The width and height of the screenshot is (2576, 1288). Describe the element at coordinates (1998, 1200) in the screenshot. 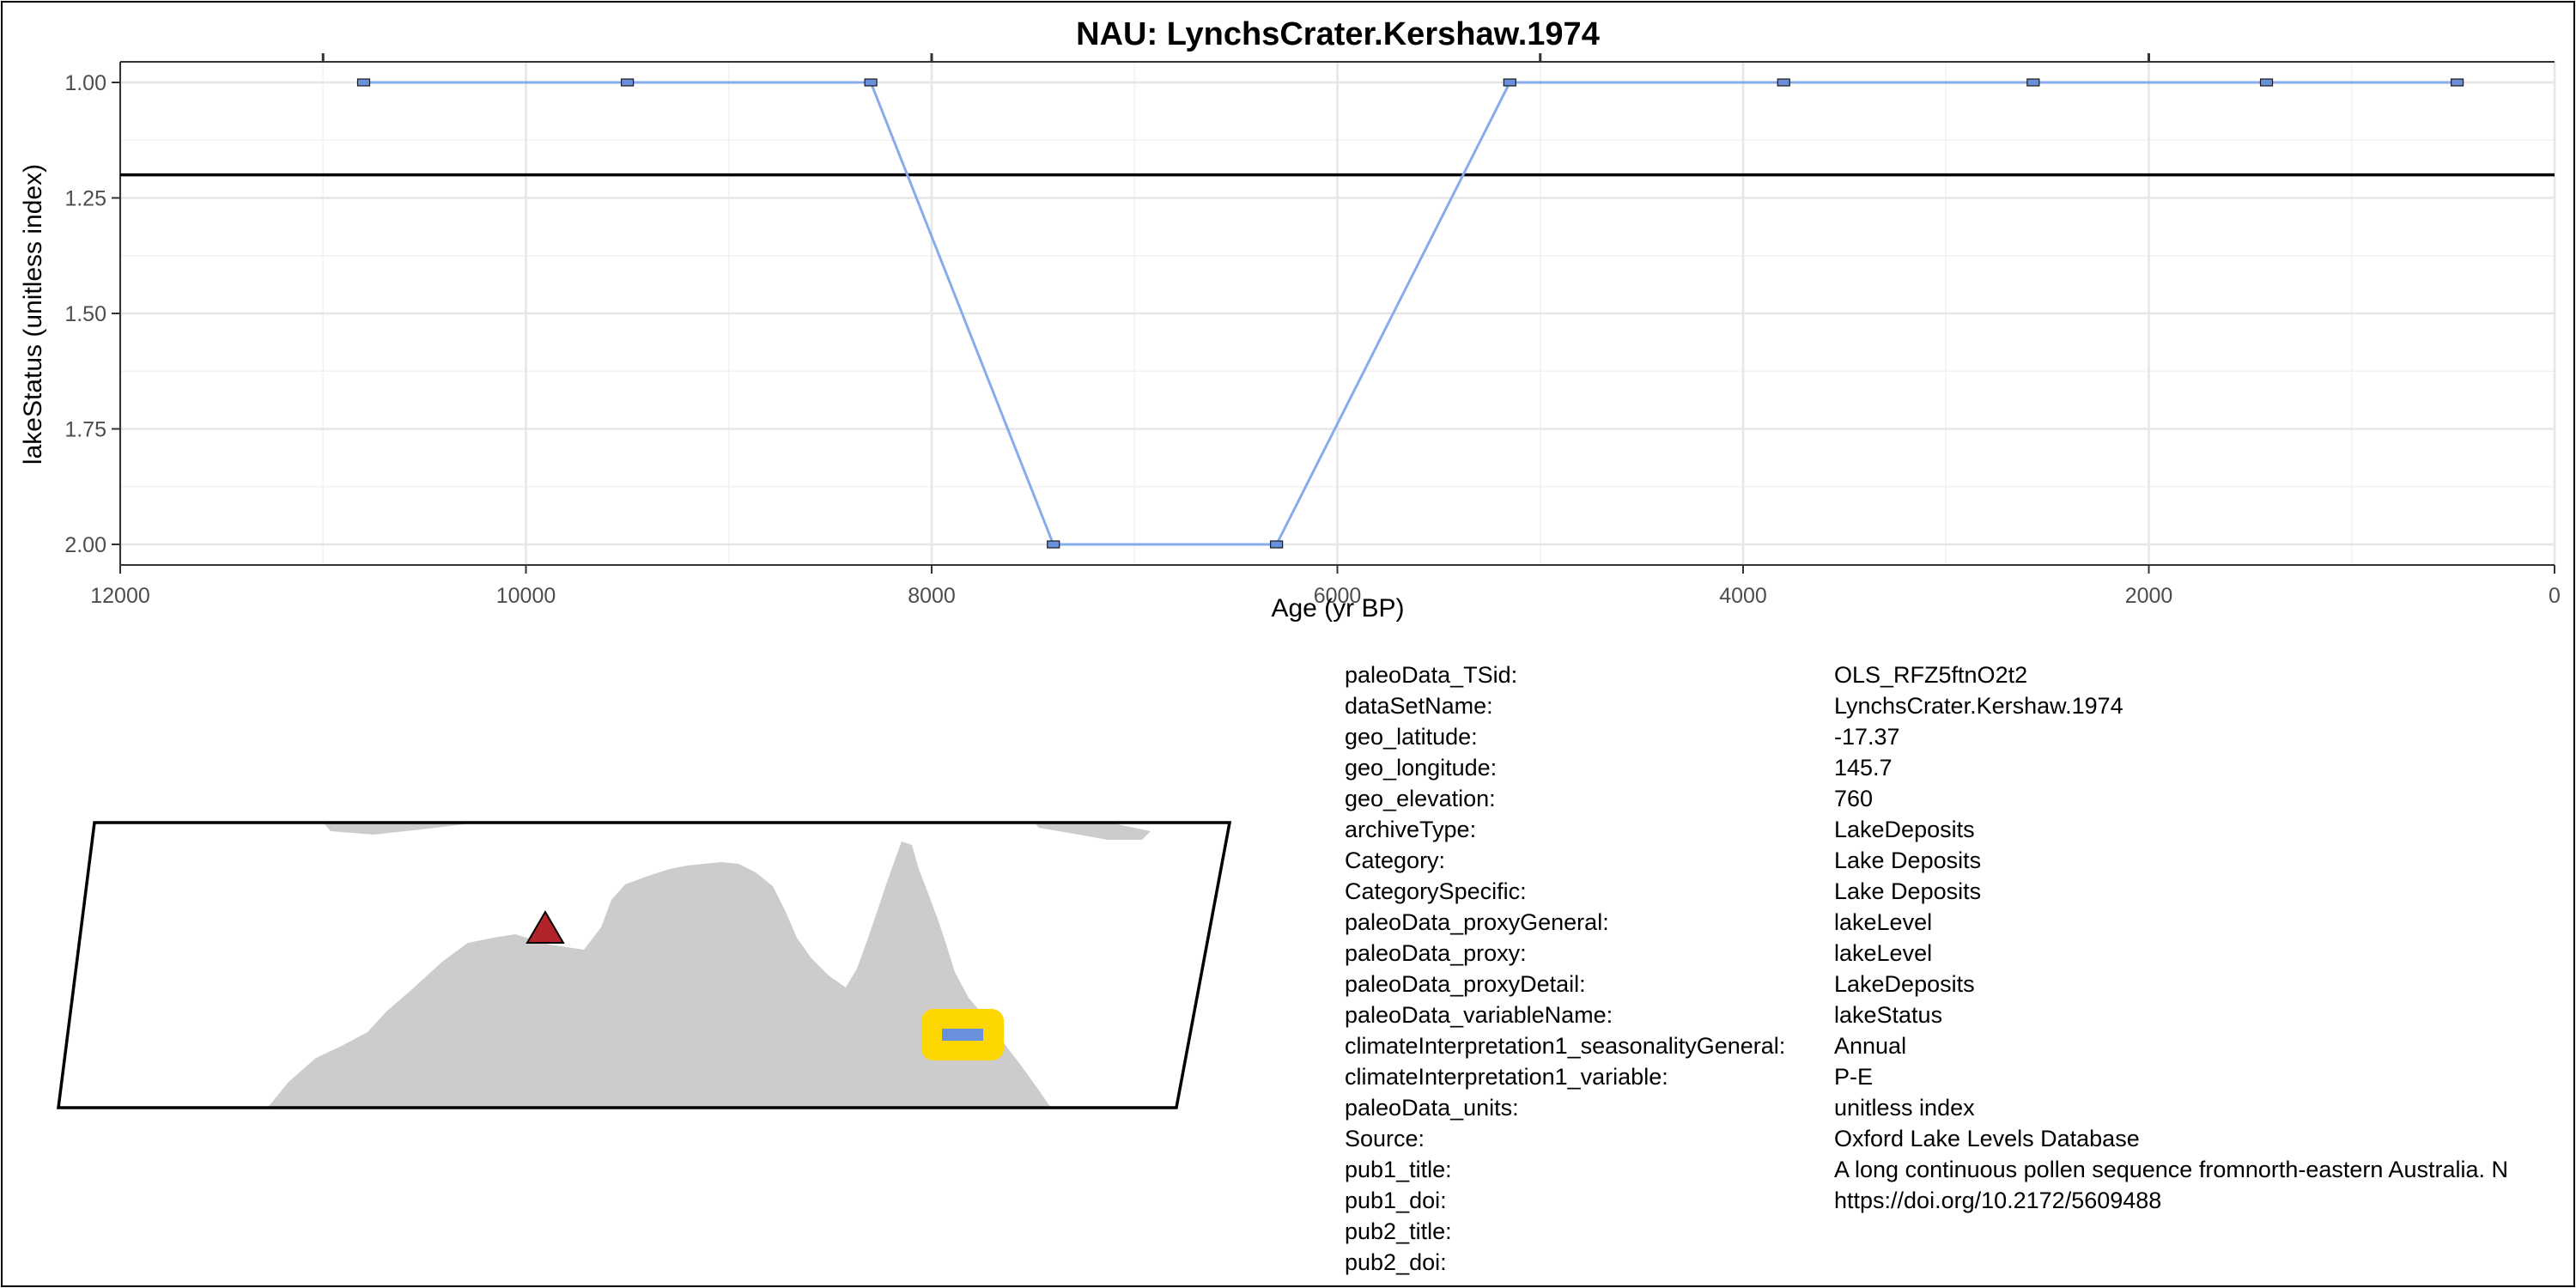

I see `metadata-value: https://doi.org/10.2172/5609488` at that location.